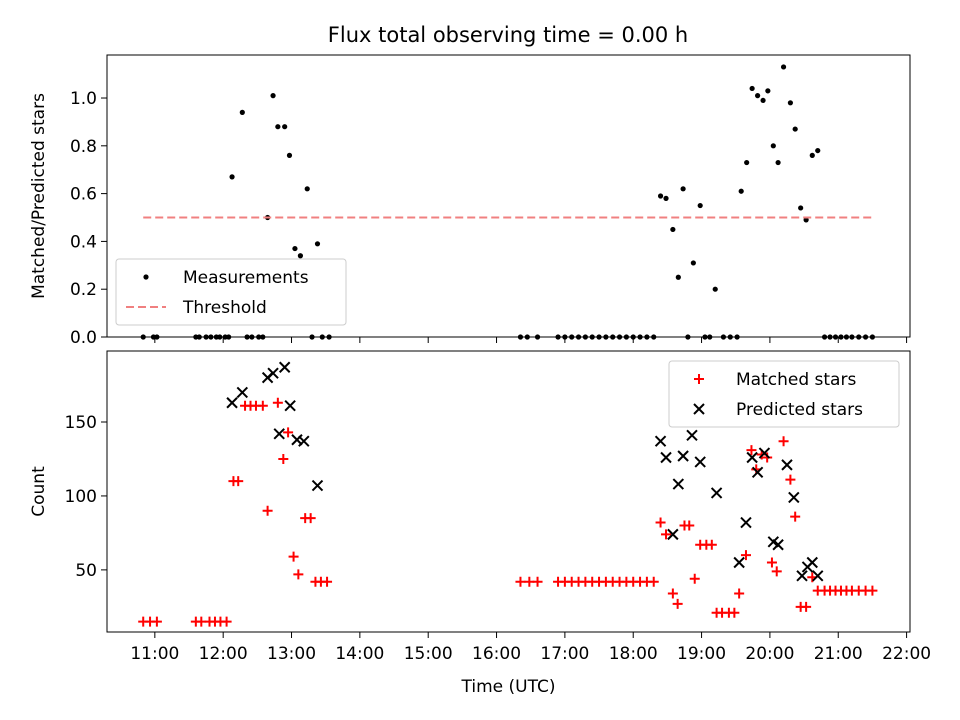 The image size is (960, 720). I want to click on legend-label: Predicted stars, so click(799, 410).